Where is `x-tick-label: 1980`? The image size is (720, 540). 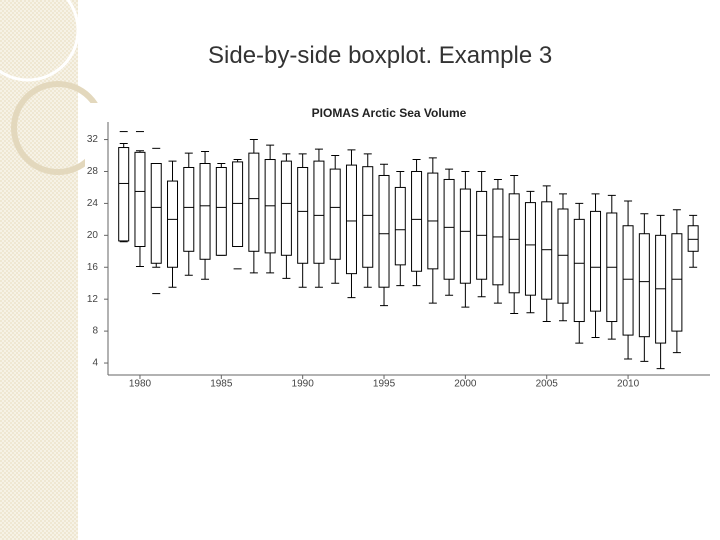
x-tick-label: 1980 is located at coordinates (140, 384).